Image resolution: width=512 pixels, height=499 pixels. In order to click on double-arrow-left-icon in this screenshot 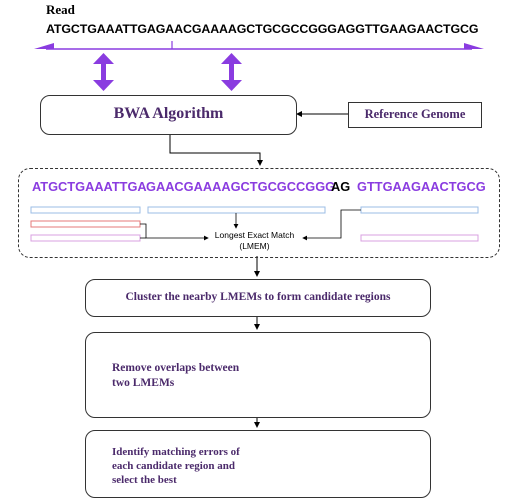, I will do `click(103, 72)`.